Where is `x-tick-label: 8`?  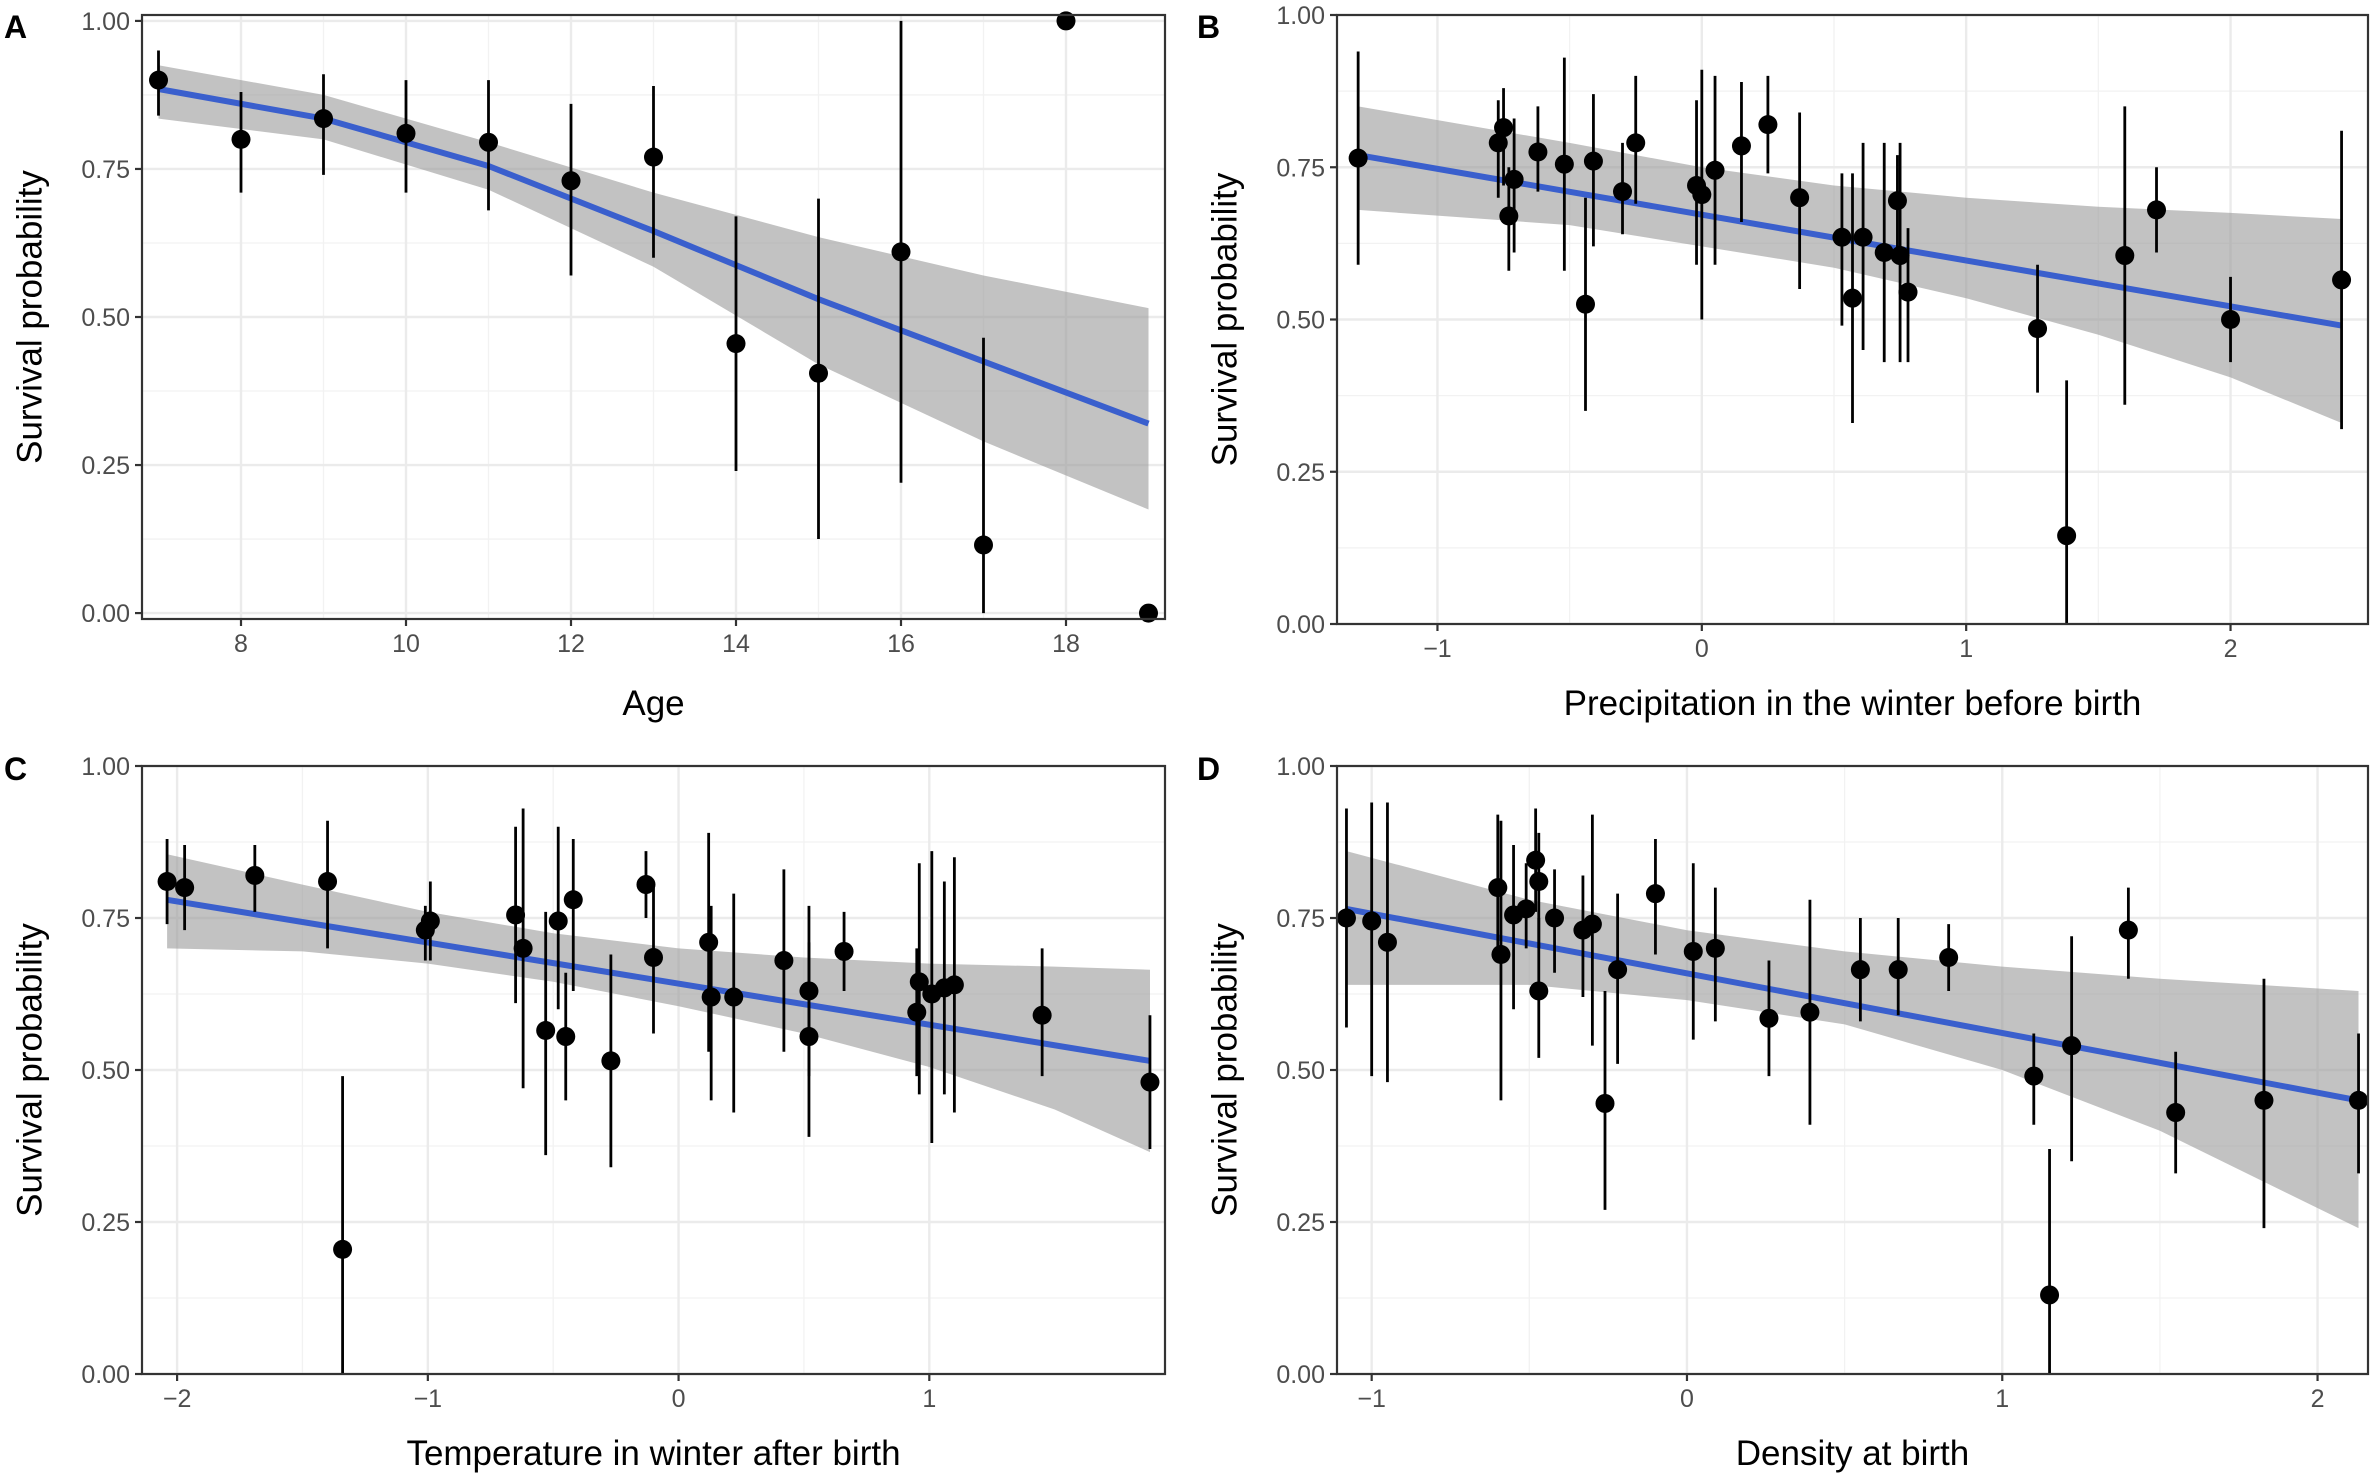 x-tick-label: 8 is located at coordinates (241, 644).